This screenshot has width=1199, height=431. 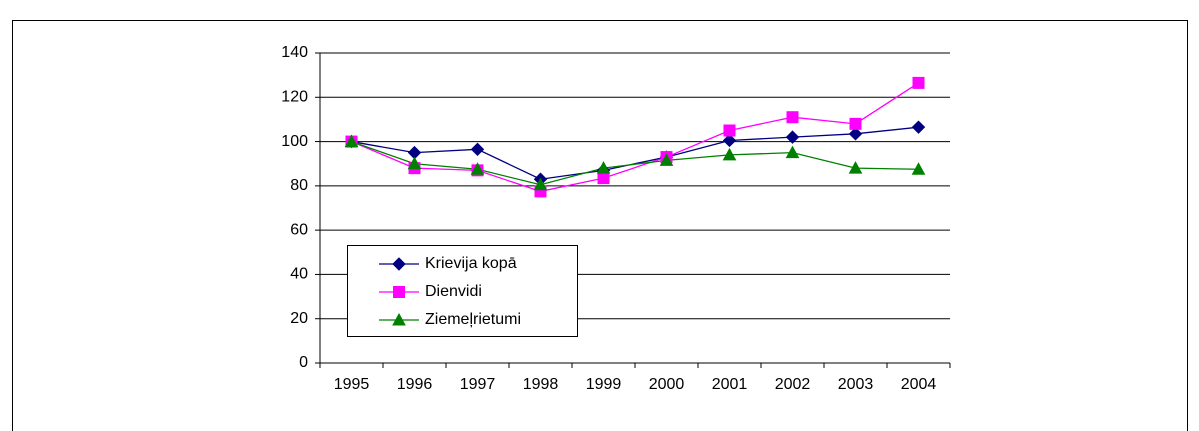 What do you see at coordinates (294, 97) in the screenshot?
I see `y-tick-label: 120` at bounding box center [294, 97].